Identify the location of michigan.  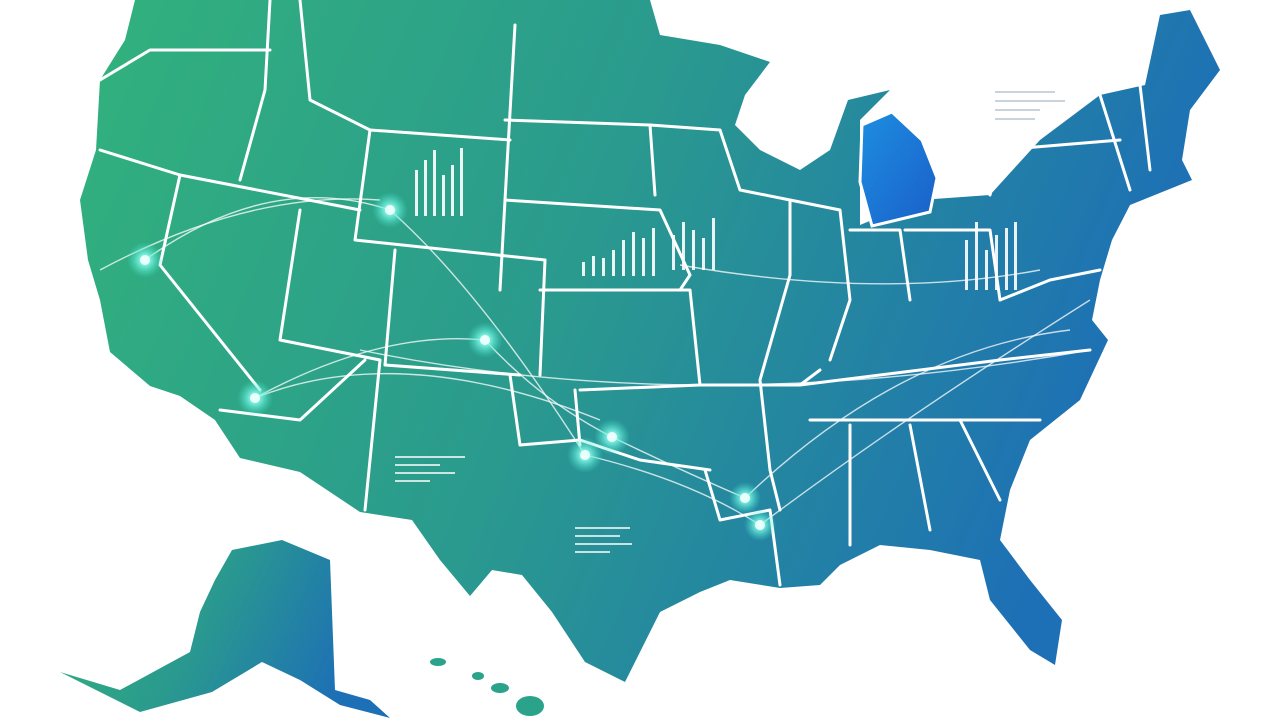
(898, 169).